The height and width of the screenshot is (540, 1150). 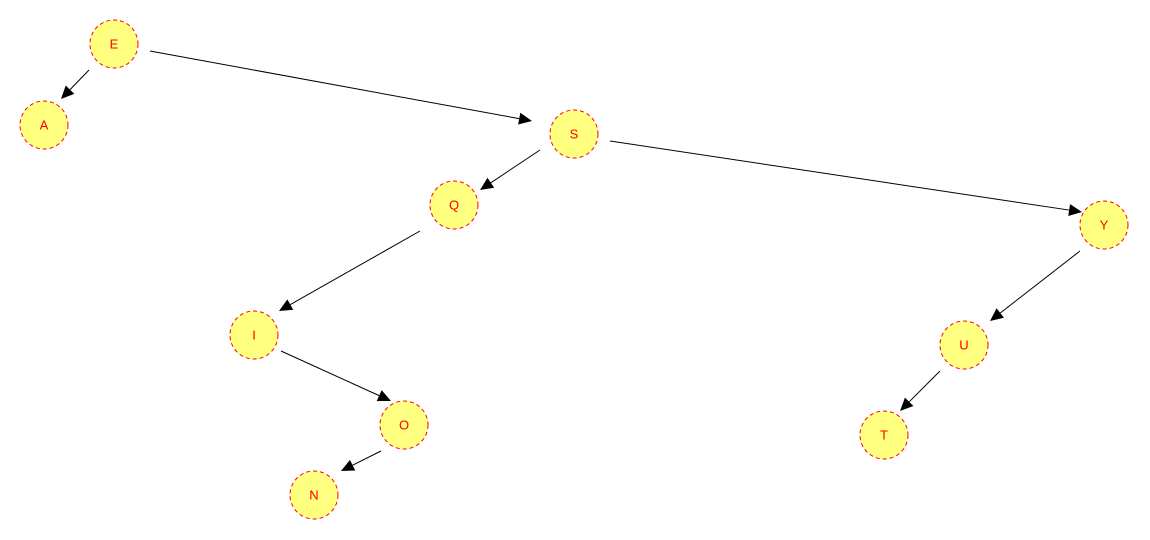 I want to click on edge-y-u, so click(x=1035, y=285).